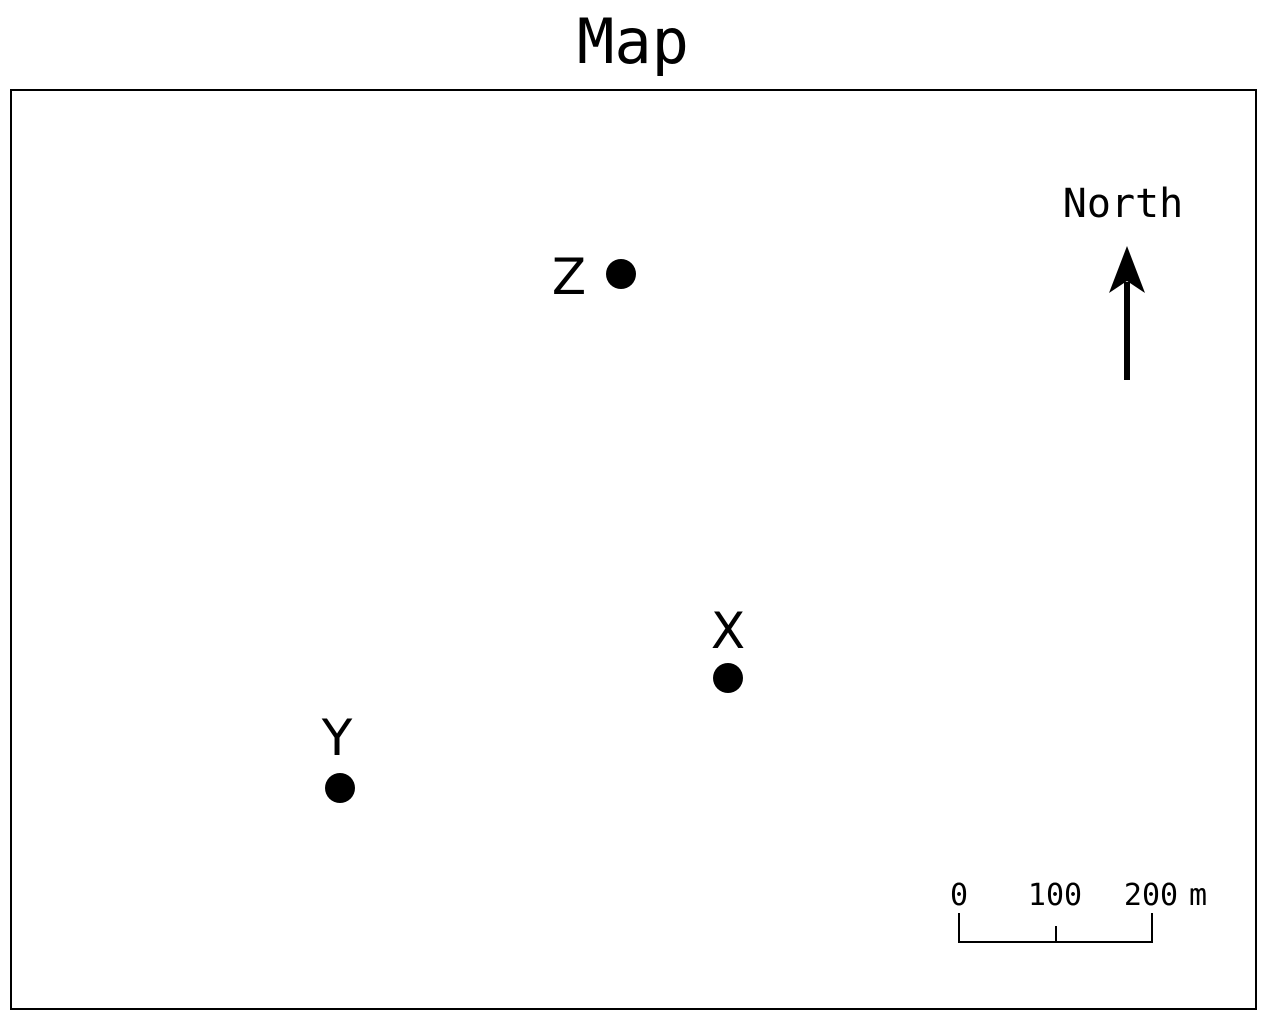 The image size is (1266, 1022). What do you see at coordinates (1055, 895) in the screenshot?
I see `scale-tick-label-100: 100` at bounding box center [1055, 895].